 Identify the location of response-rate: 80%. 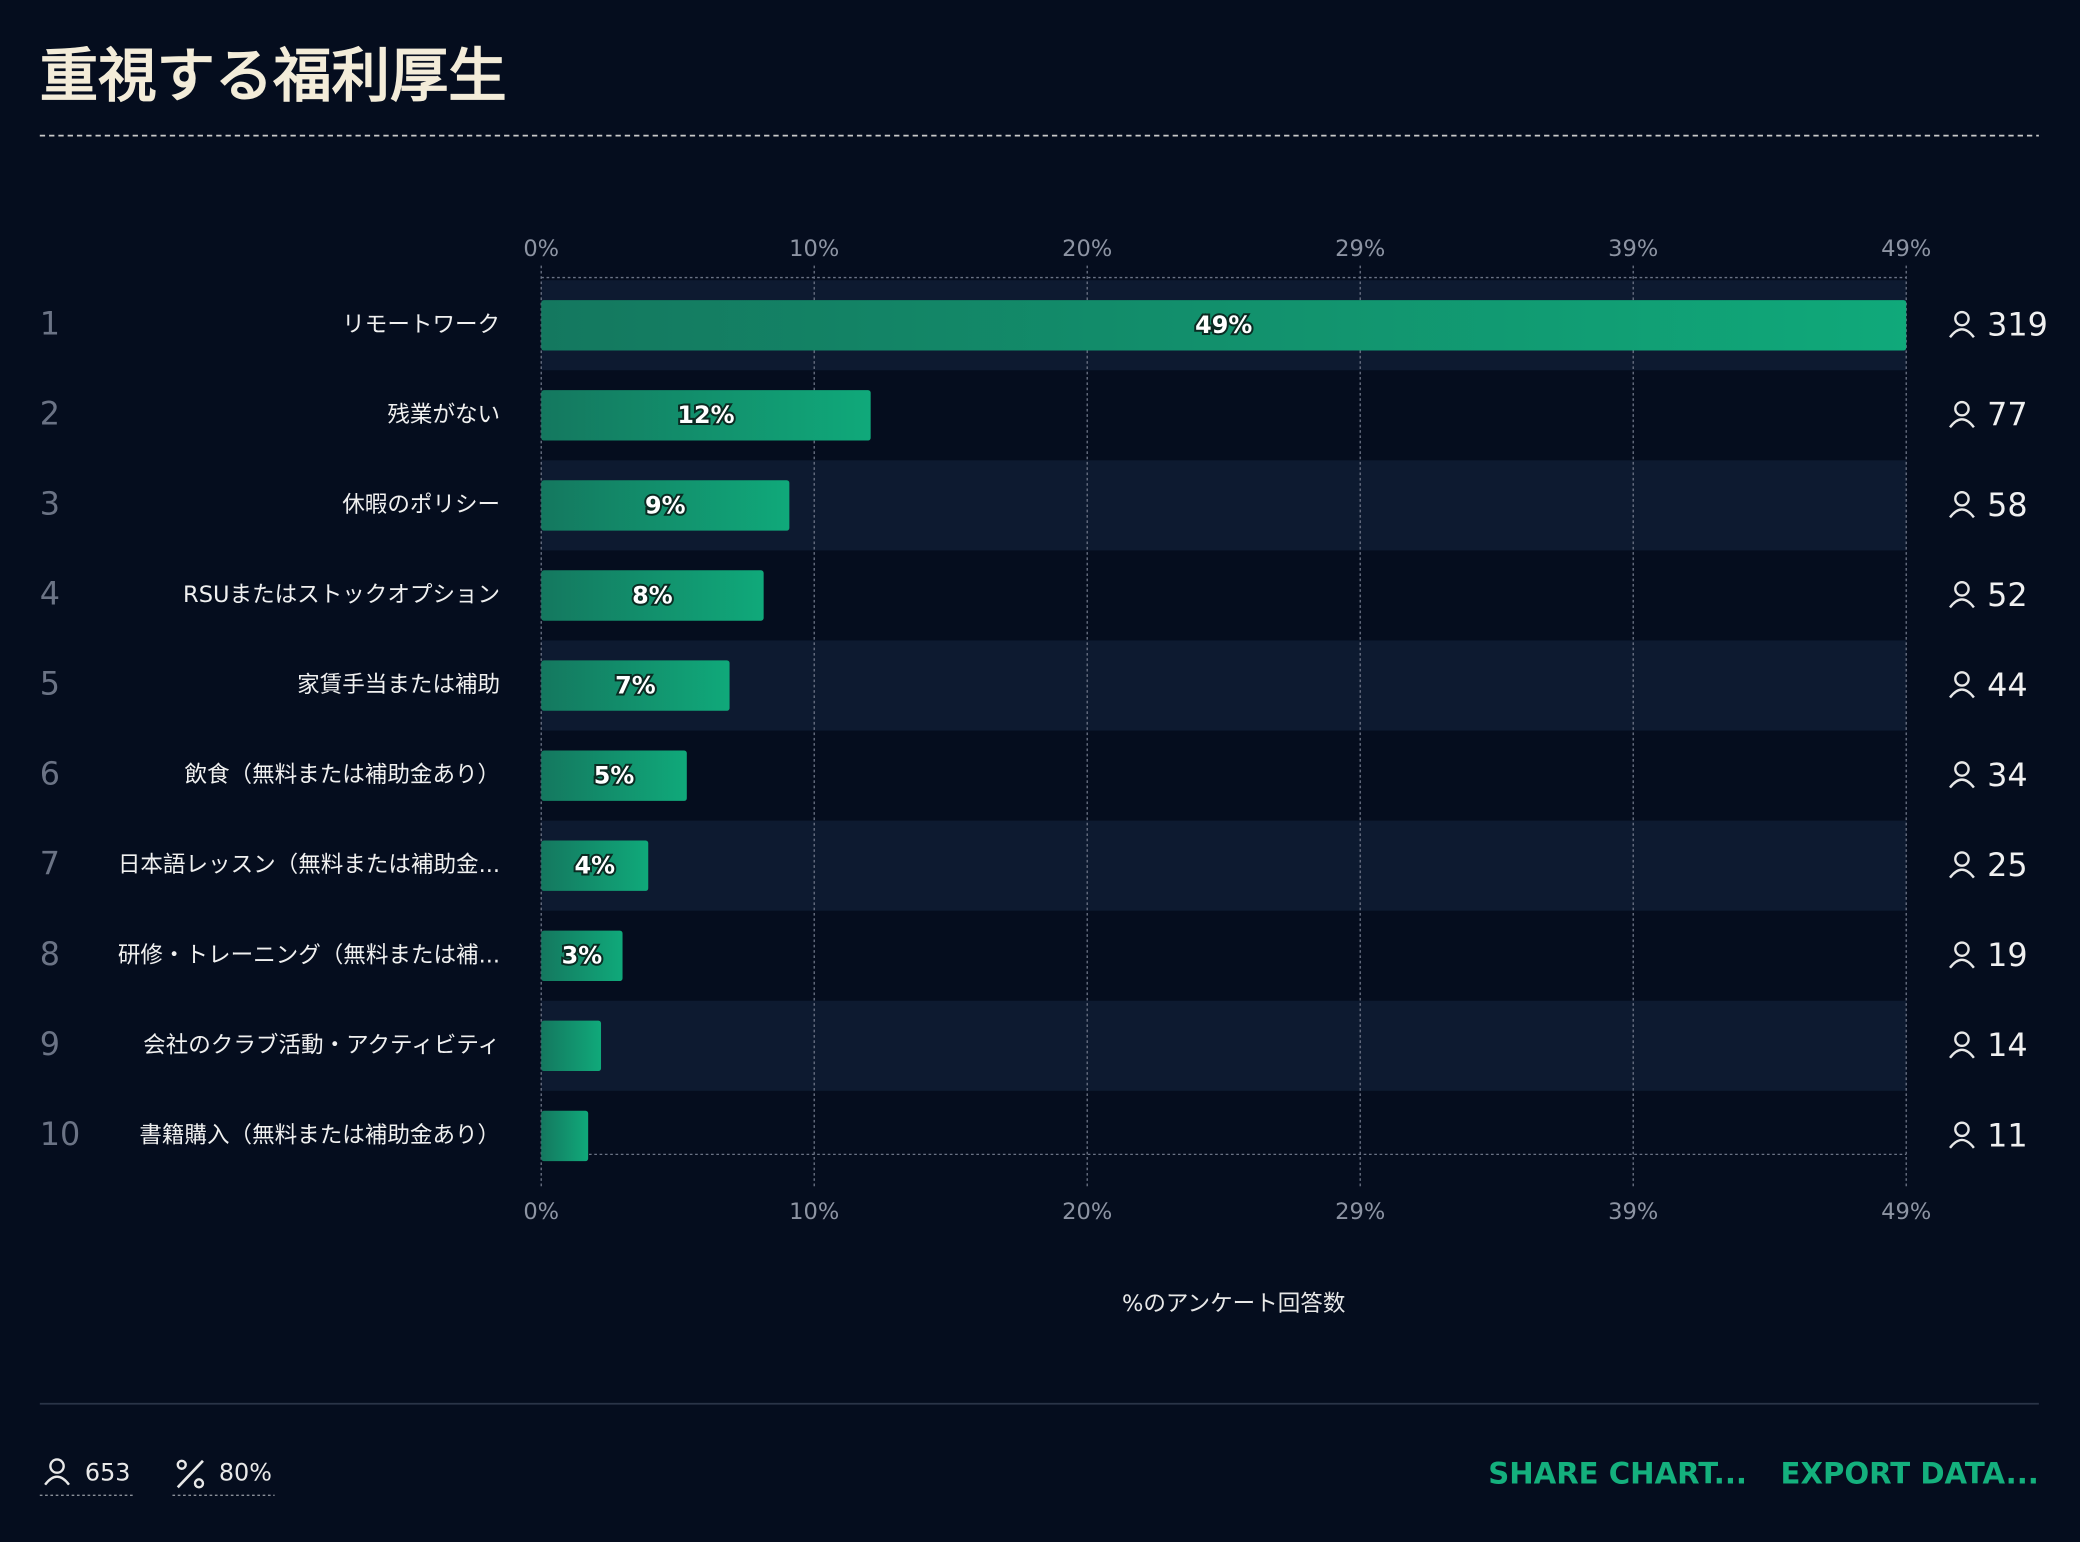
(245, 1473).